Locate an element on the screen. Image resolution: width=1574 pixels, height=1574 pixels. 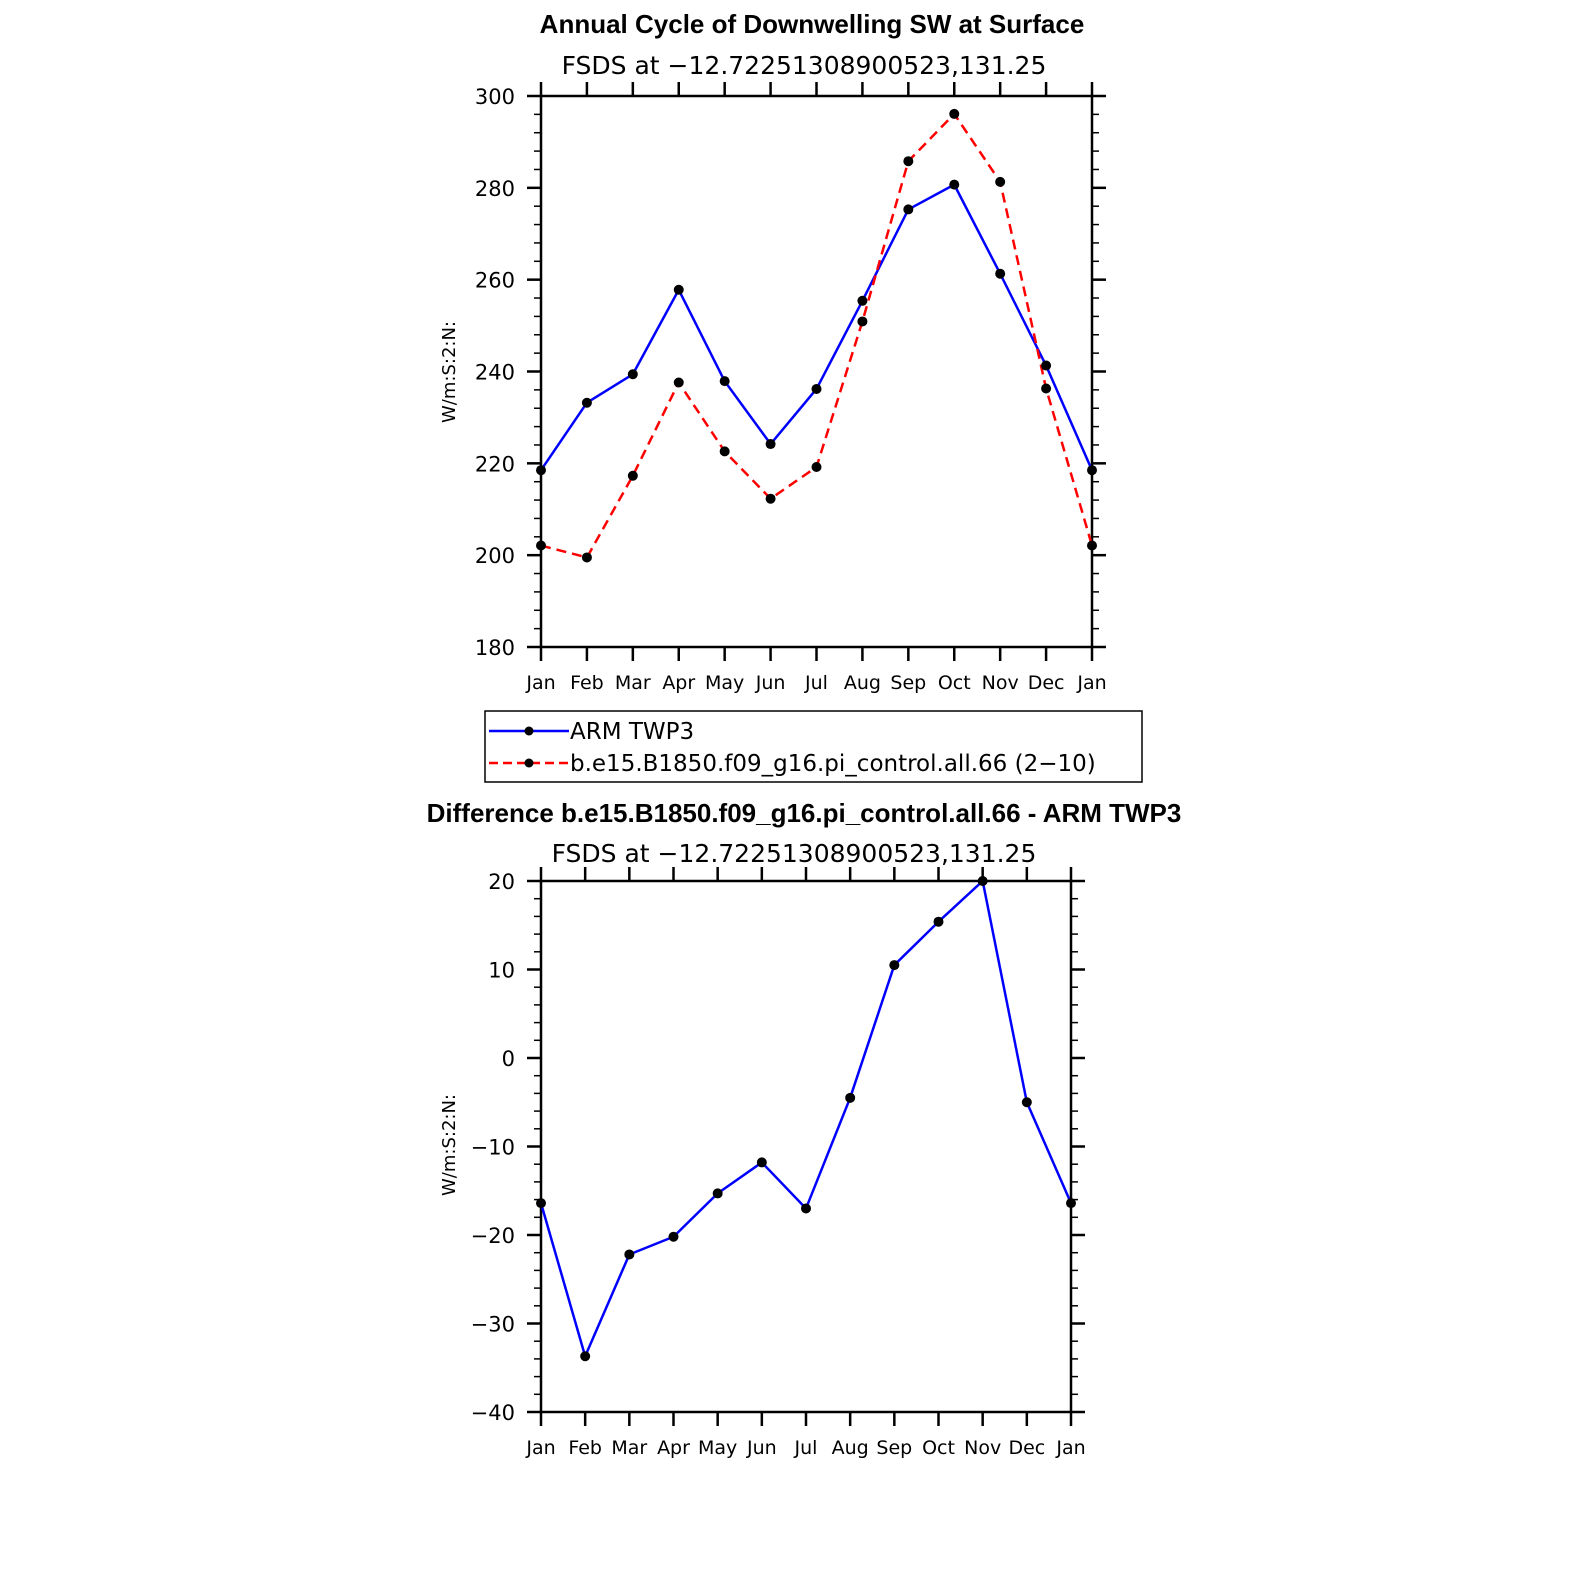
top-x-tick-label: Mar is located at coordinates (633, 683).